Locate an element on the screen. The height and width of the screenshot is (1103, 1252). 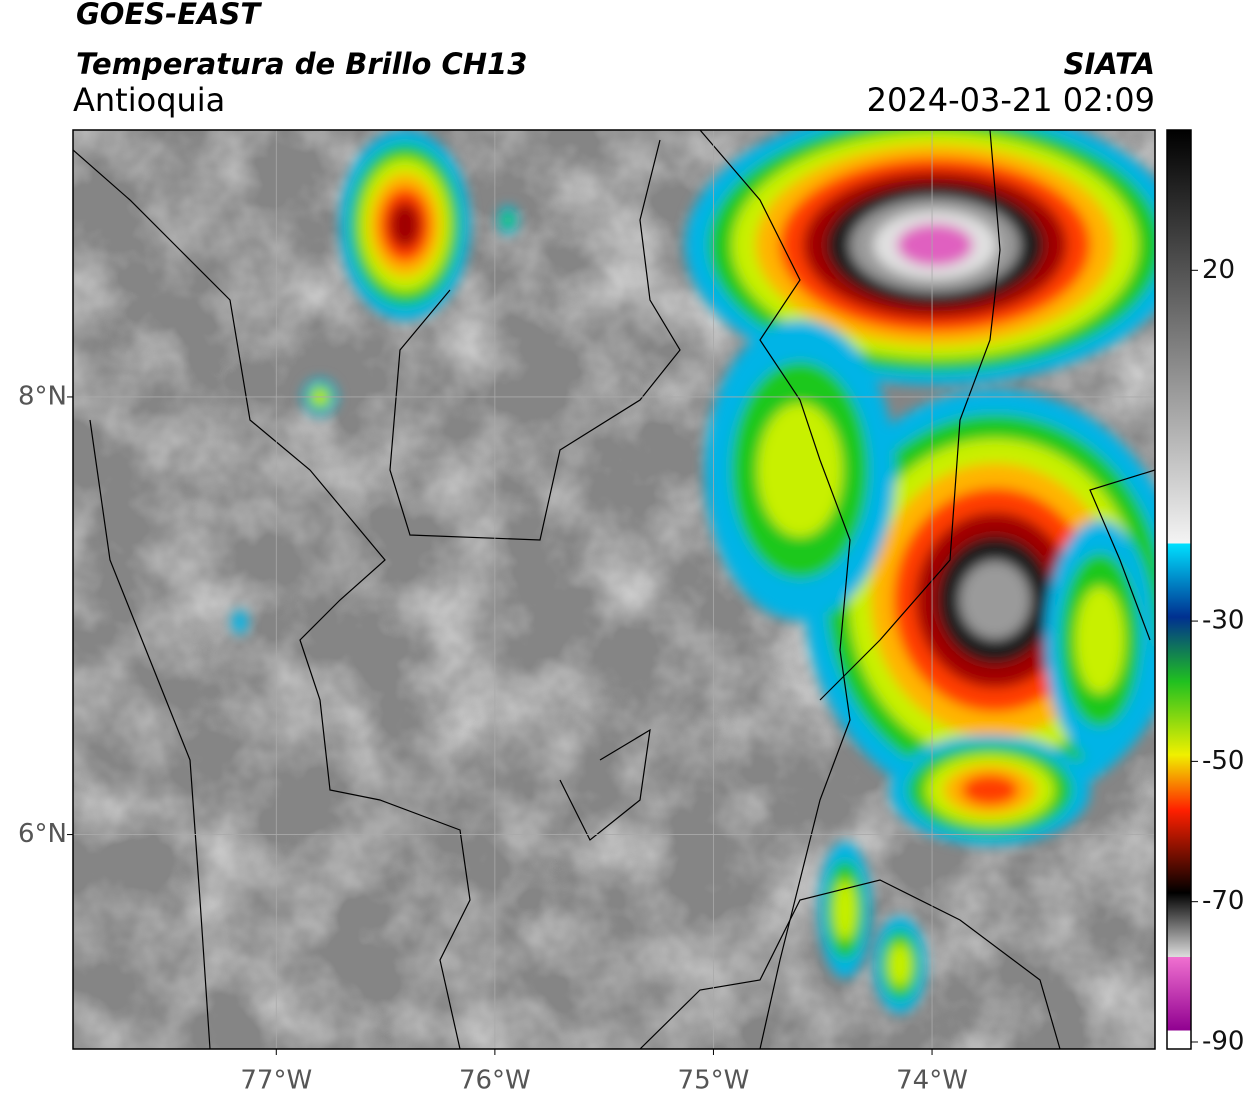
x-tick-label: 76°W is located at coordinates (495, 1081).